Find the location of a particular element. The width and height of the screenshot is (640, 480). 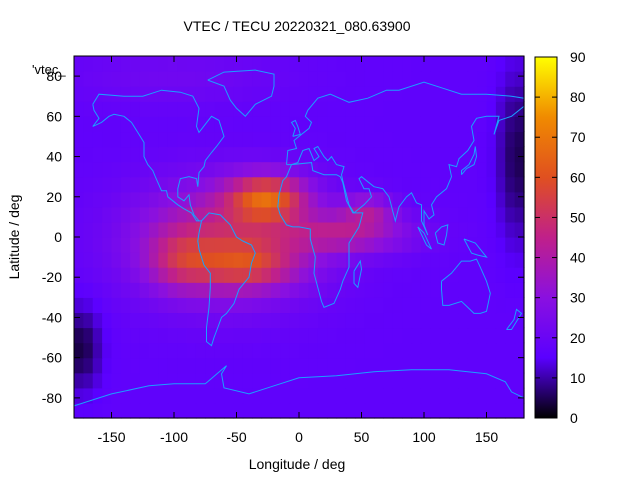

y-tick-label: 20 is located at coordinates (54, 197).